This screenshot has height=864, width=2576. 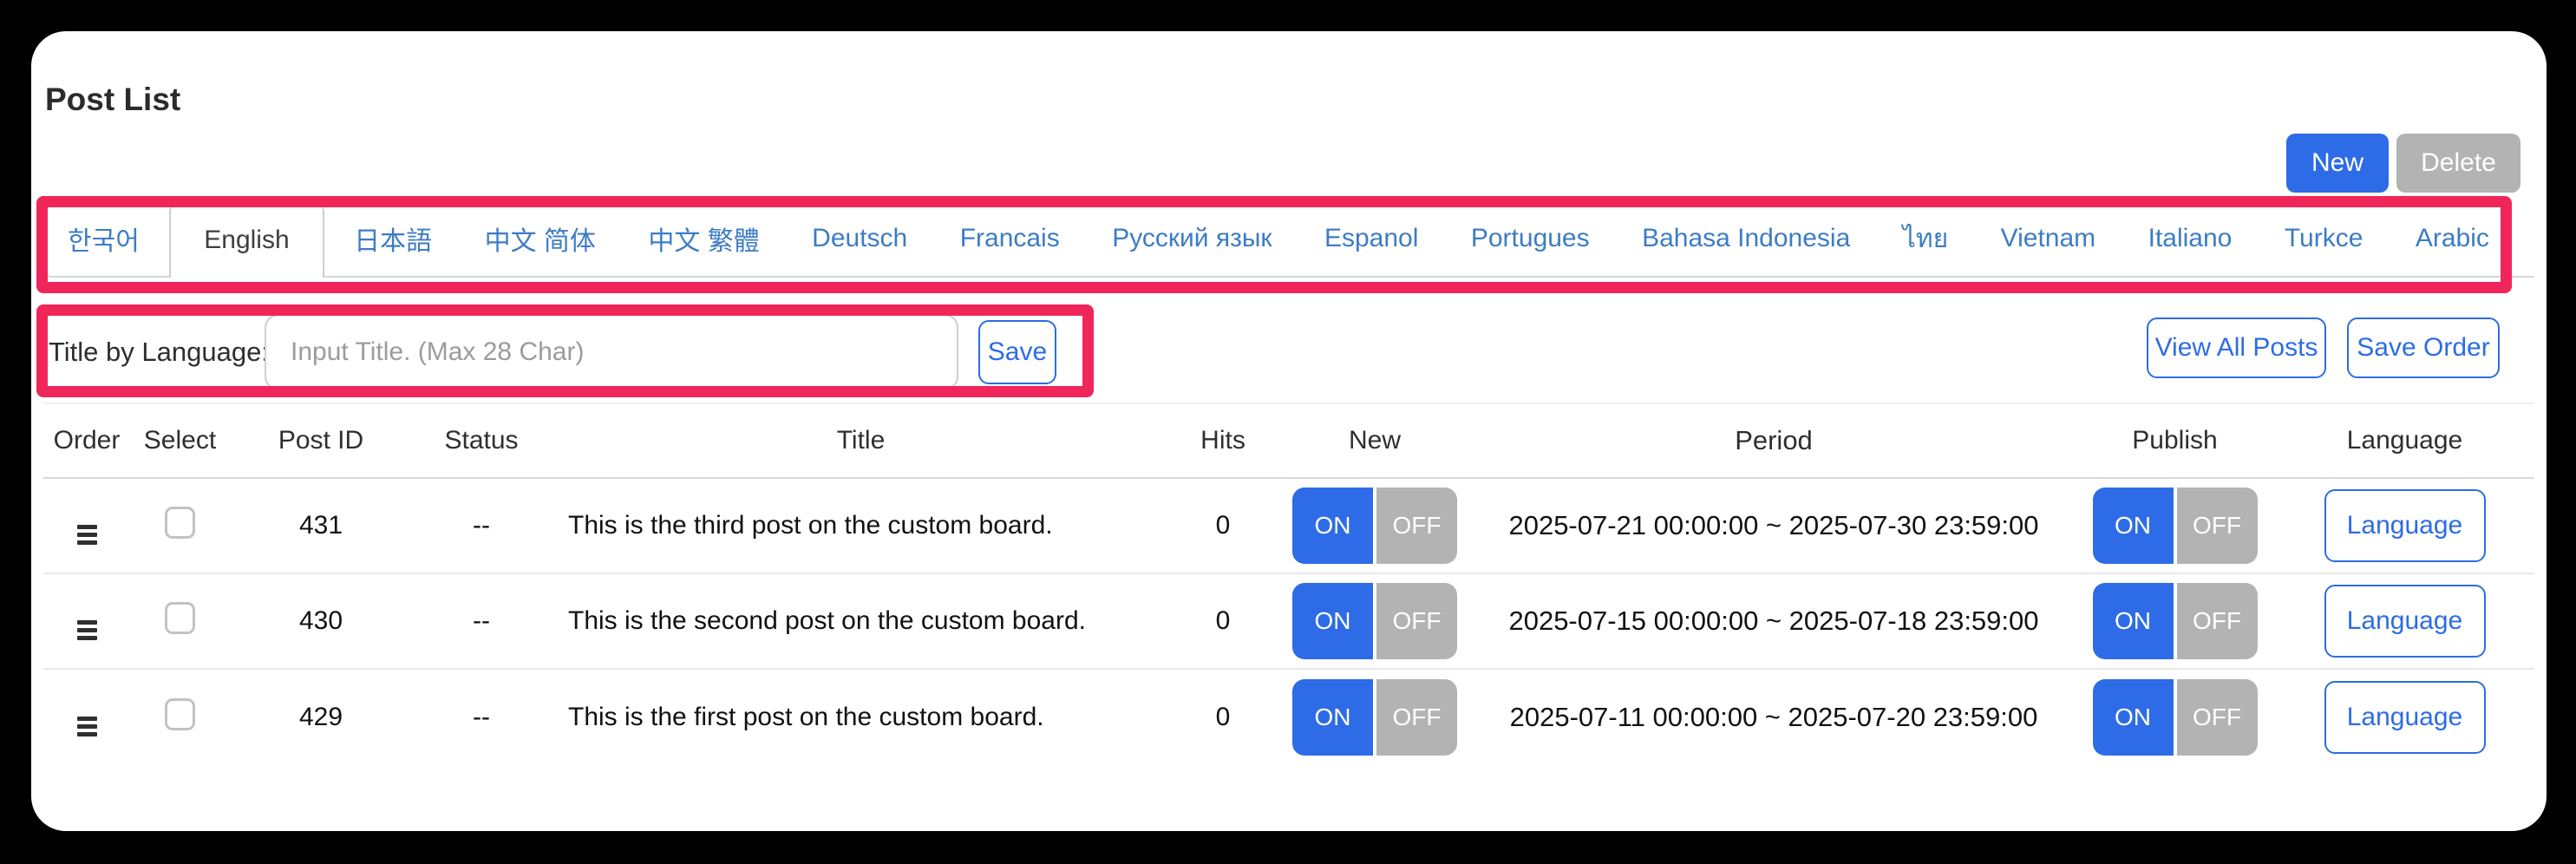 What do you see at coordinates (2337, 163) in the screenshot?
I see `new-button: New` at bounding box center [2337, 163].